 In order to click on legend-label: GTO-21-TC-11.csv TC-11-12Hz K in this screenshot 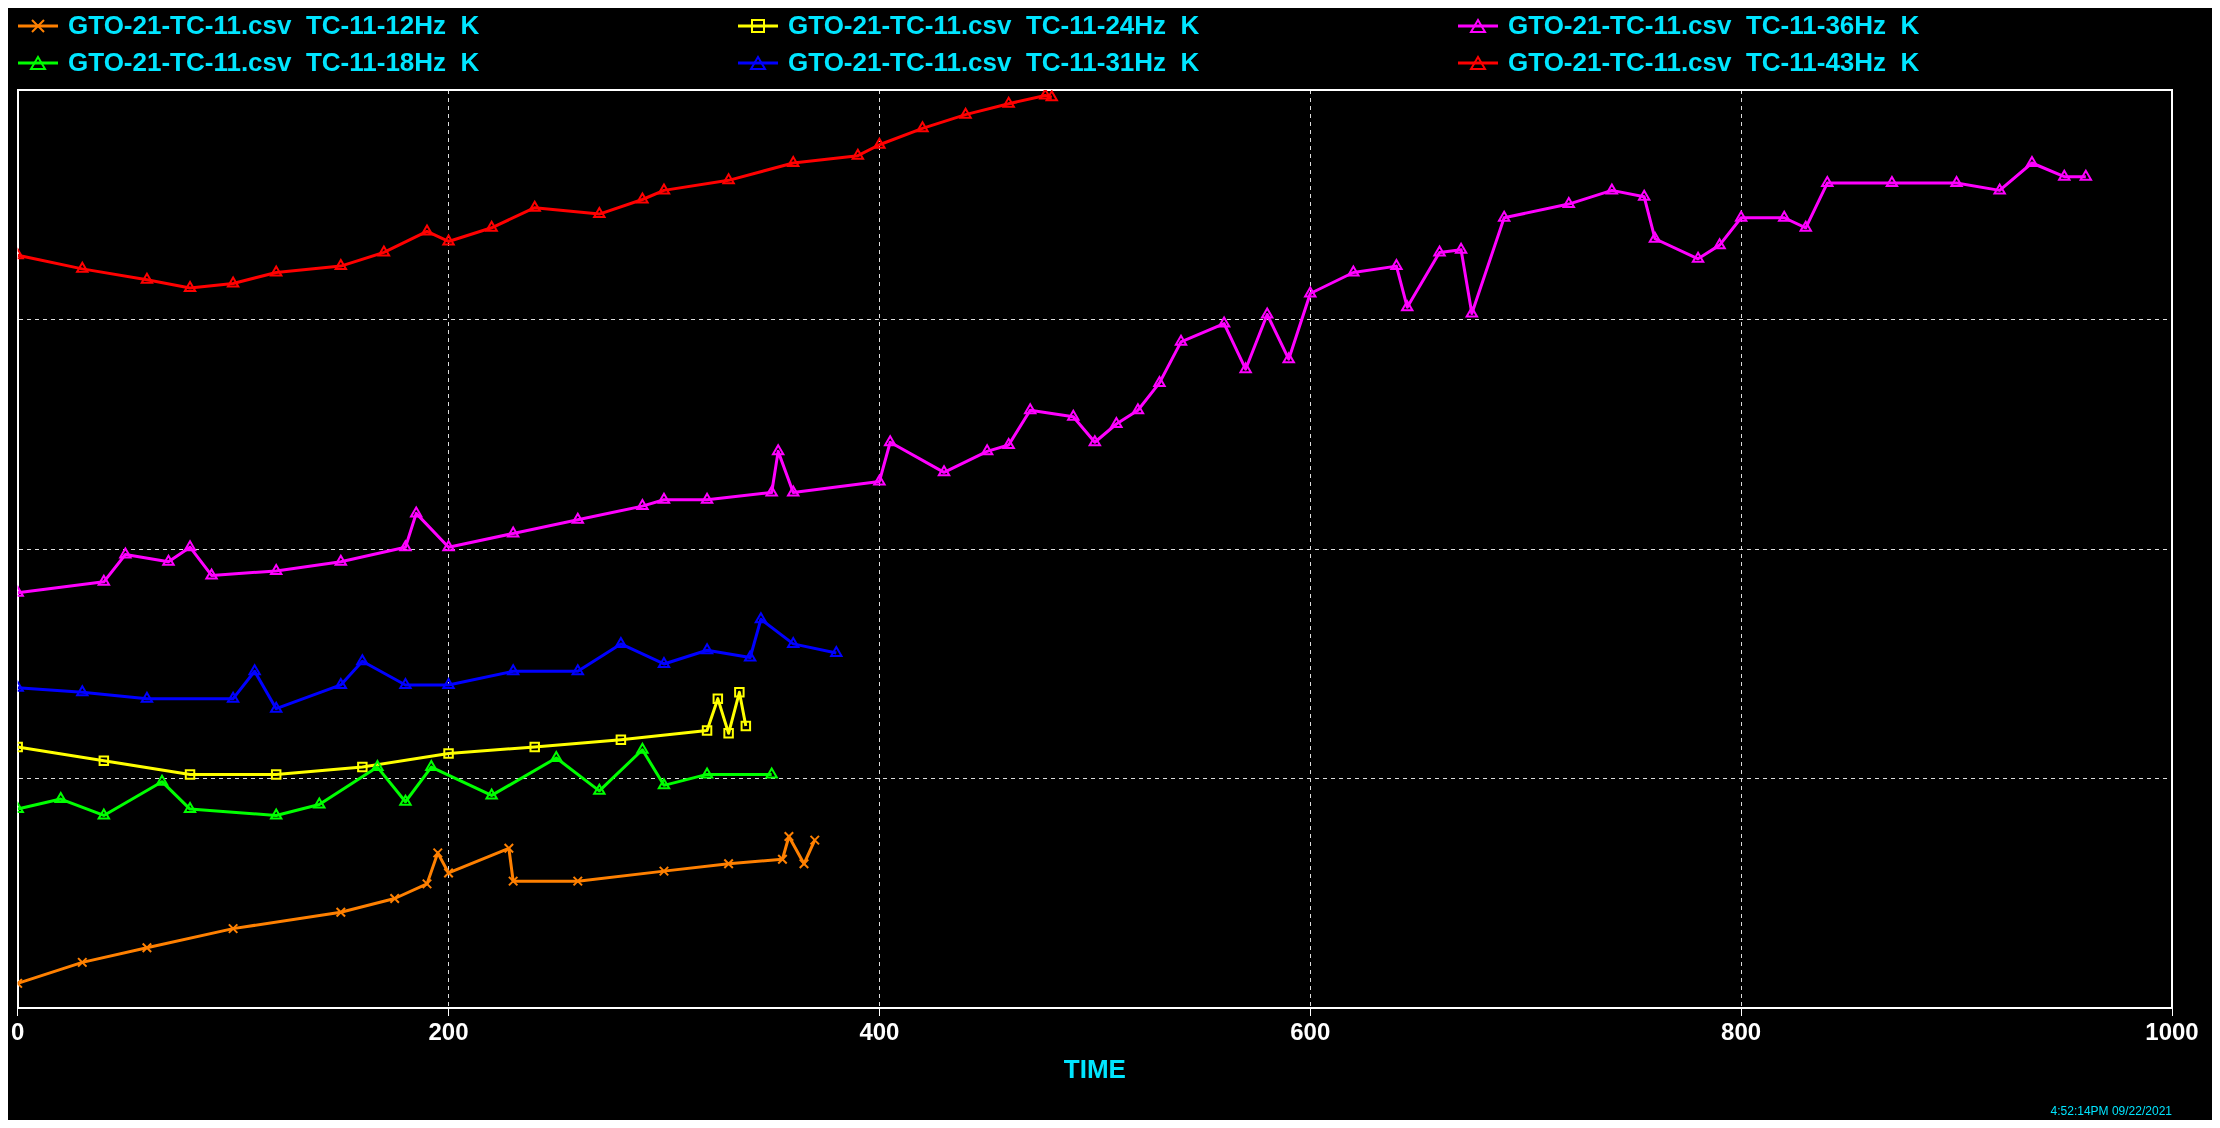, I will do `click(274, 25)`.